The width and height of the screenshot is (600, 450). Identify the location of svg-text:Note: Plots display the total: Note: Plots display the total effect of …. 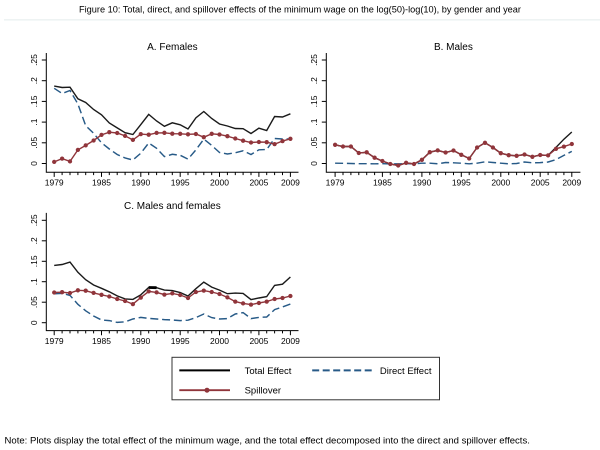
(267, 441).